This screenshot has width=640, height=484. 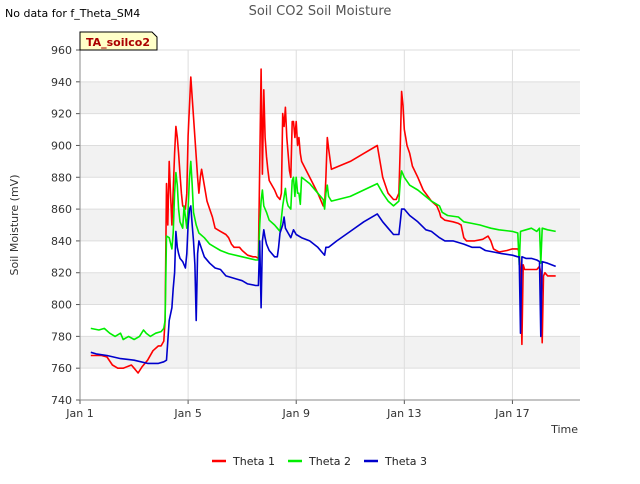 What do you see at coordinates (320, 11) in the screenshot?
I see `chart-title: Soil CO2 Soil Moisture` at bounding box center [320, 11].